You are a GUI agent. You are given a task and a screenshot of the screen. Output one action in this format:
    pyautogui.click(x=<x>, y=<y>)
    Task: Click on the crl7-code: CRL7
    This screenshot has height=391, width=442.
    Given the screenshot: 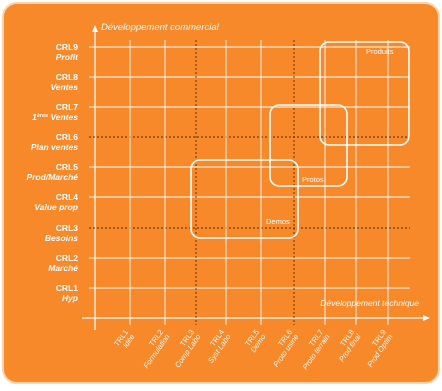 What is the action you would take?
    pyautogui.click(x=67, y=107)
    